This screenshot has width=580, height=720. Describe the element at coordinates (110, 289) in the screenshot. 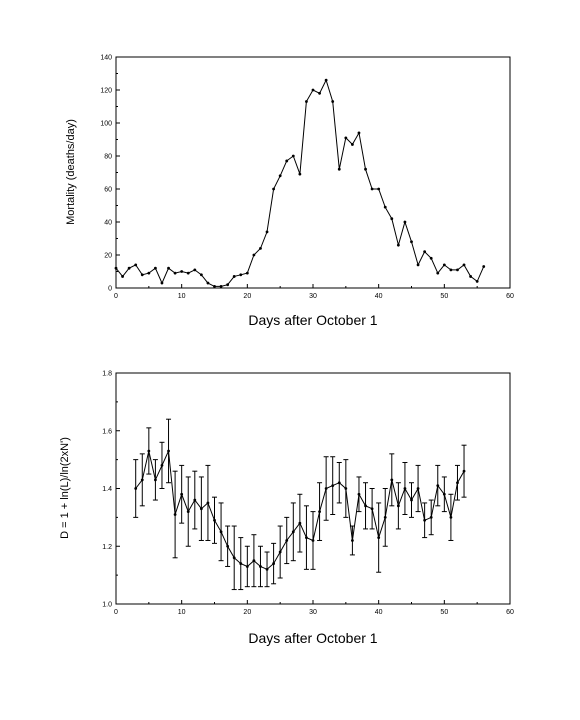

I see `y-tick-label: 0` at that location.